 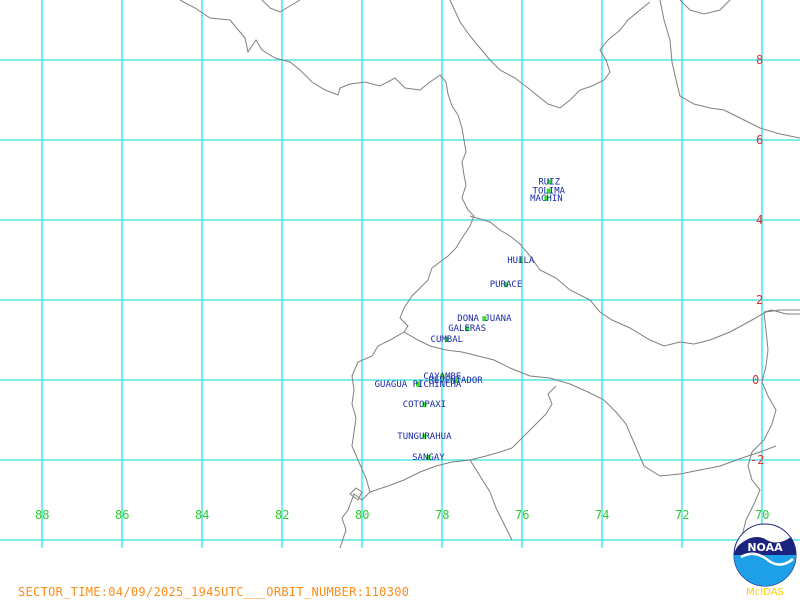 I want to click on volcano-label-reventador: REVENTADOR, so click(x=456, y=381).